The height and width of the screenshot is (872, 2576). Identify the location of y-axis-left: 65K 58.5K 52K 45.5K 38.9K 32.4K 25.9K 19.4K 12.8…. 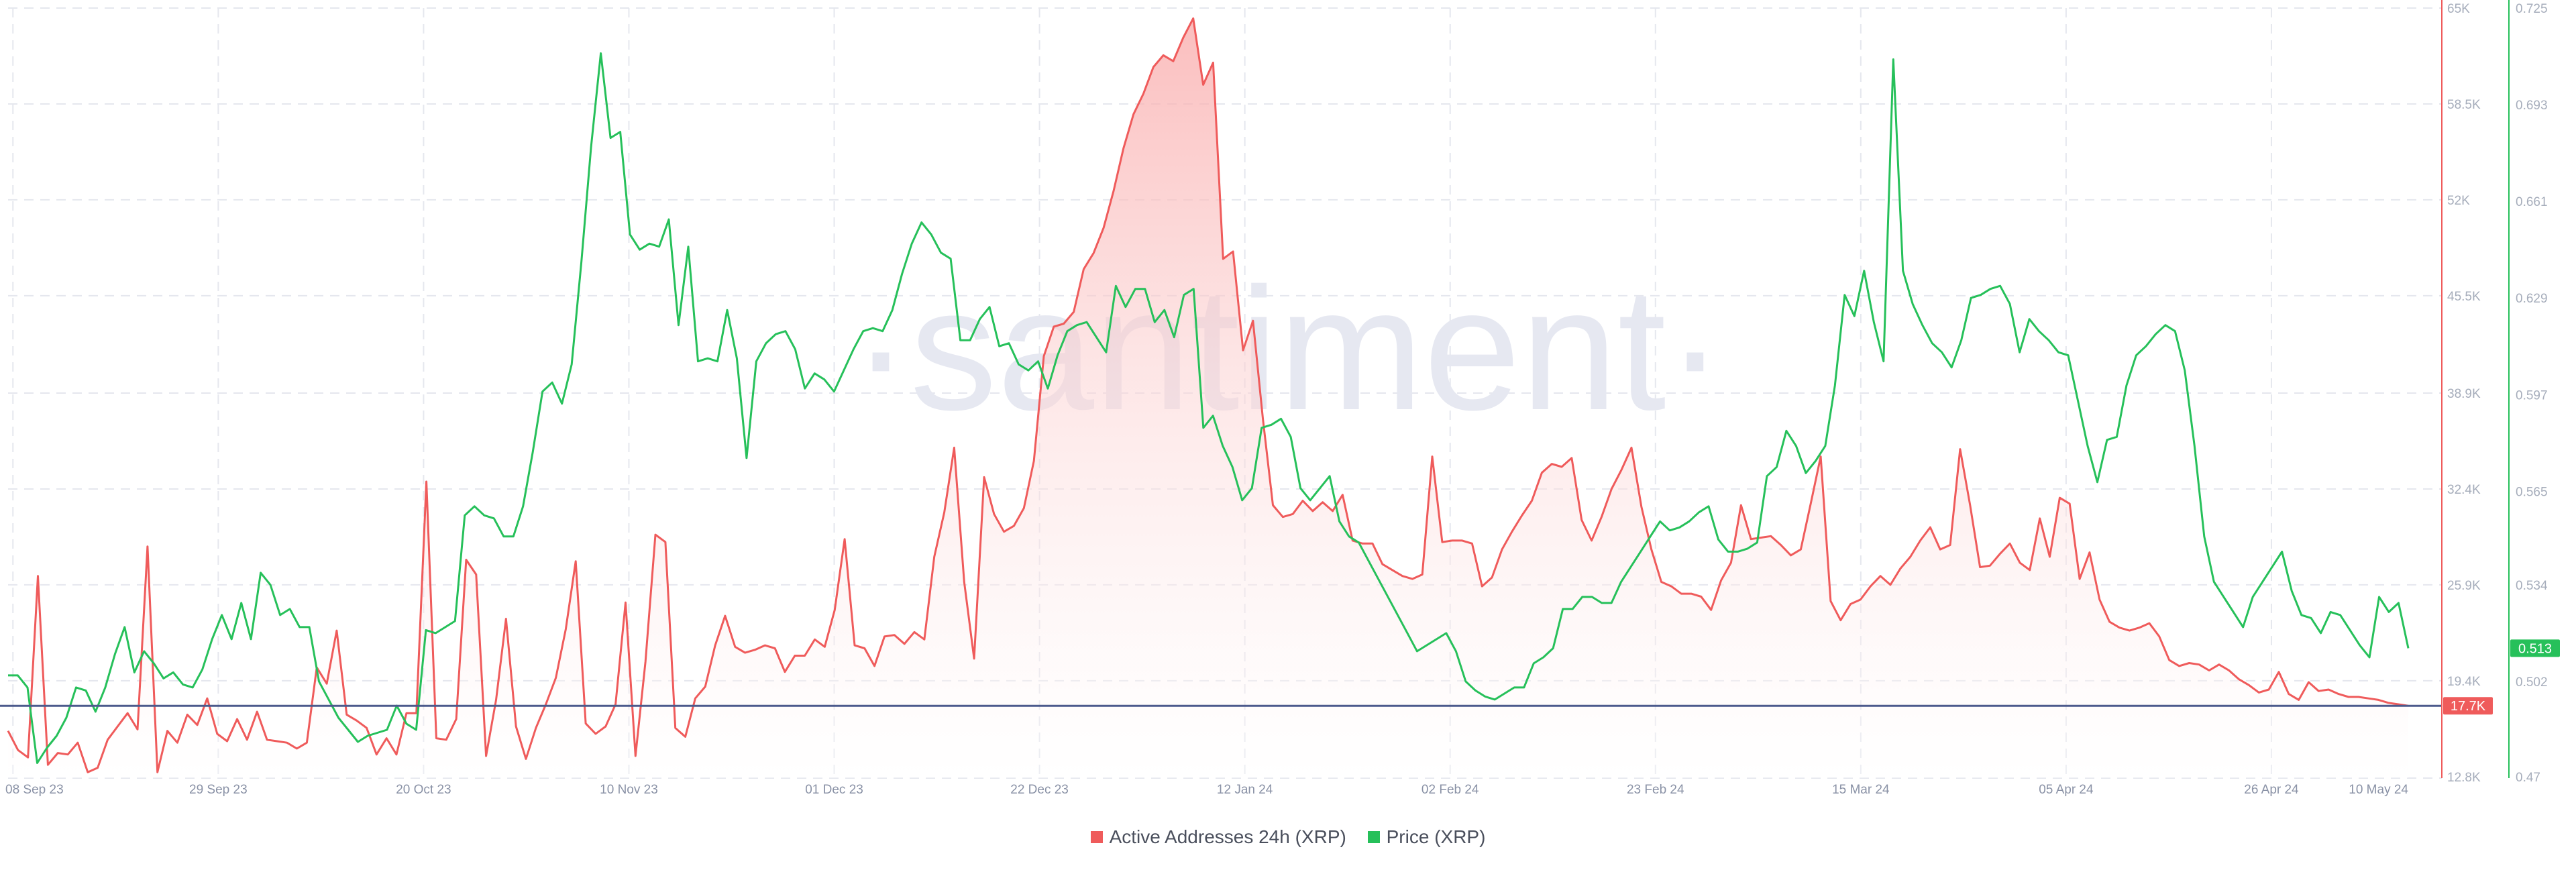
(2461, 392).